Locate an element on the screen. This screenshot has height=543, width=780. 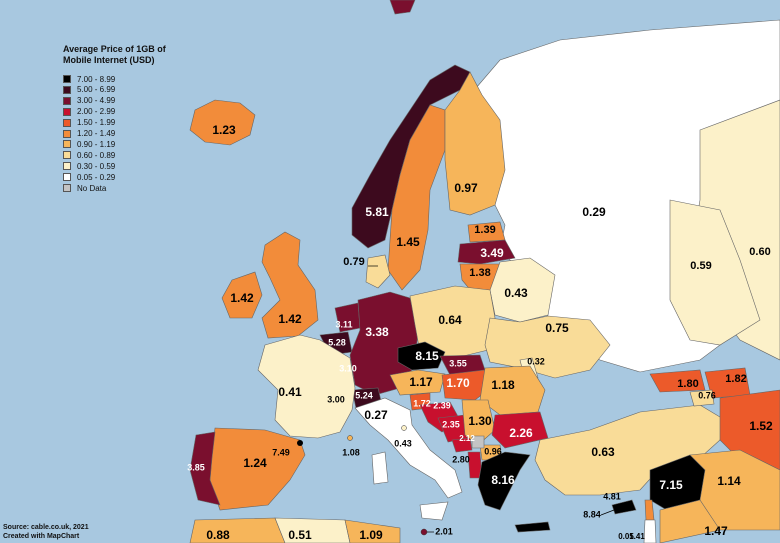
value-label-switzerland: 5.24 is located at coordinates (364, 395).